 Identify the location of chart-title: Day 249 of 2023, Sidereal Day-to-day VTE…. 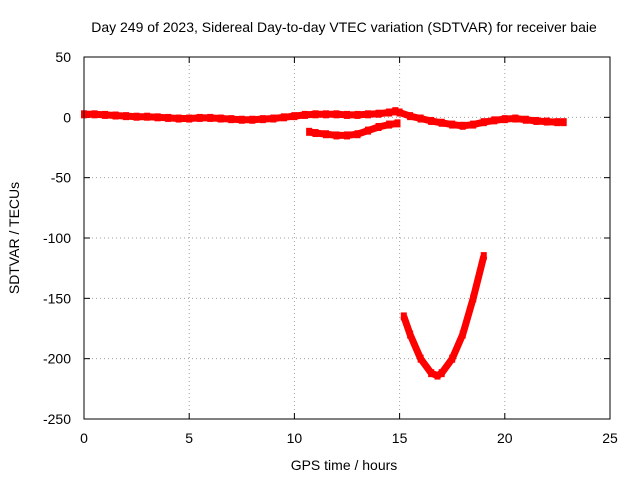
(344, 27).